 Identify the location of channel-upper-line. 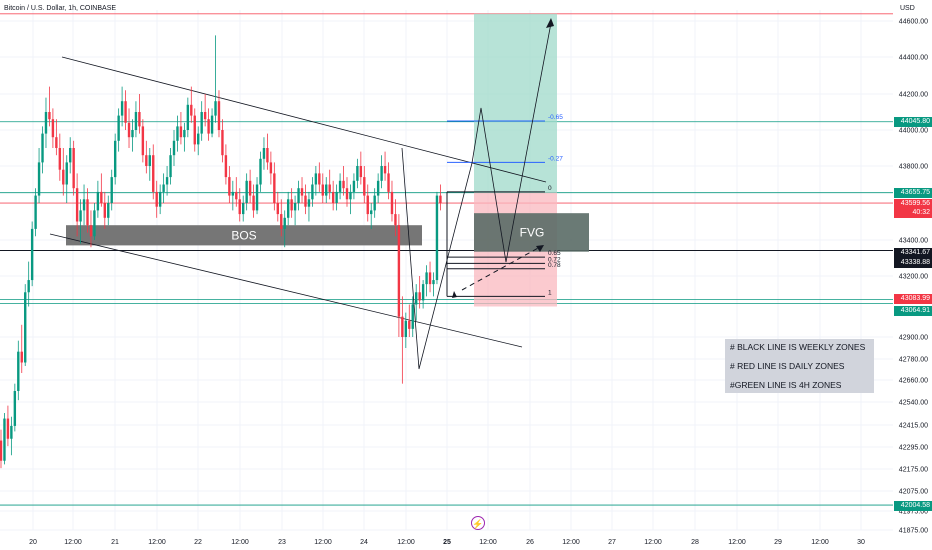
(304, 119).